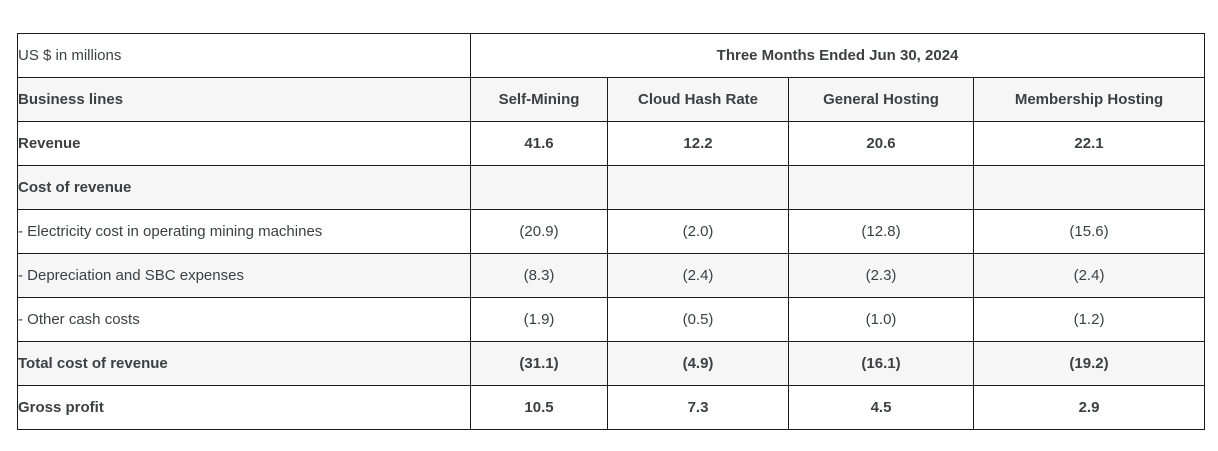 The image size is (1218, 451). What do you see at coordinates (698, 363) in the screenshot?
I see `value-cell: (4.9)` at bounding box center [698, 363].